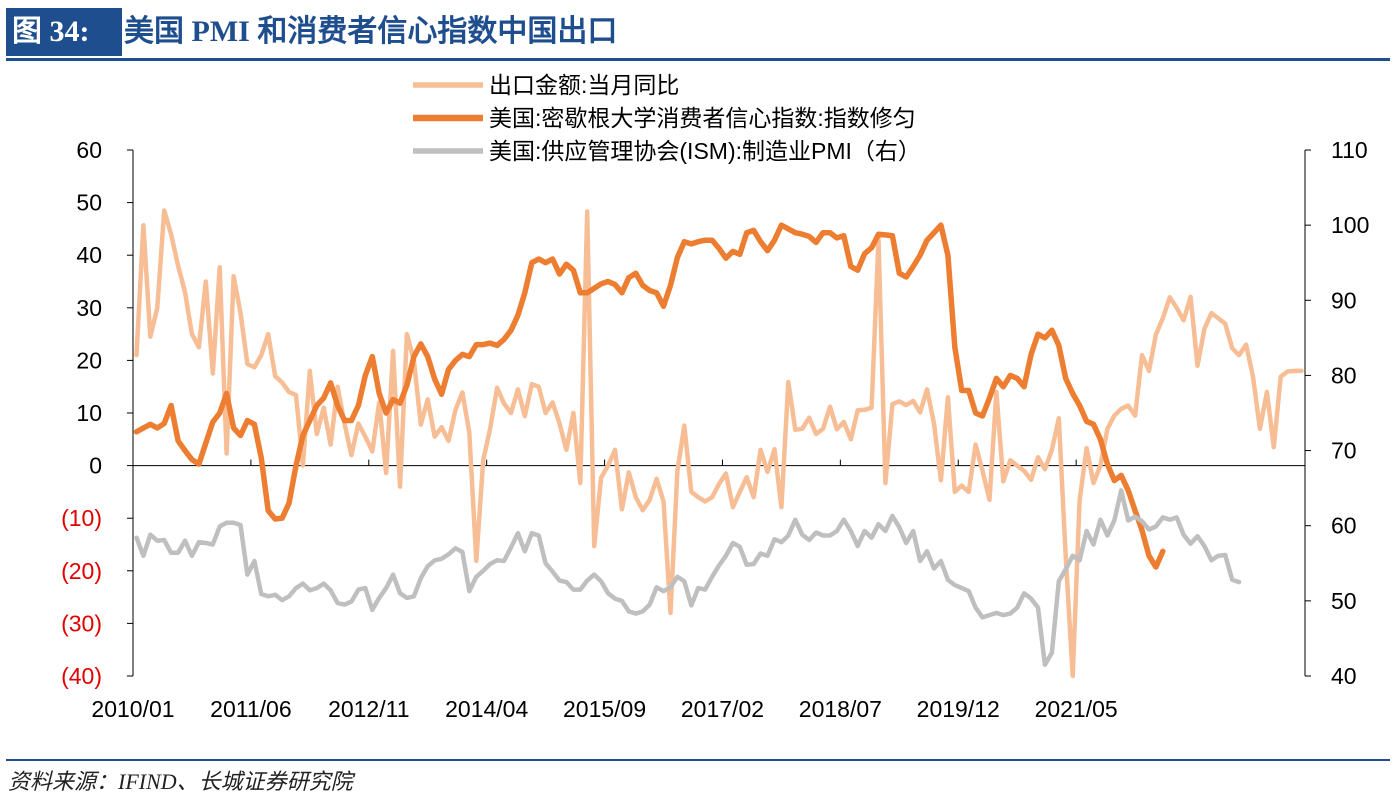 This screenshot has height=798, width=1396. Describe the element at coordinates (89, 255) in the screenshot. I see `left-tick-label: 40` at that location.